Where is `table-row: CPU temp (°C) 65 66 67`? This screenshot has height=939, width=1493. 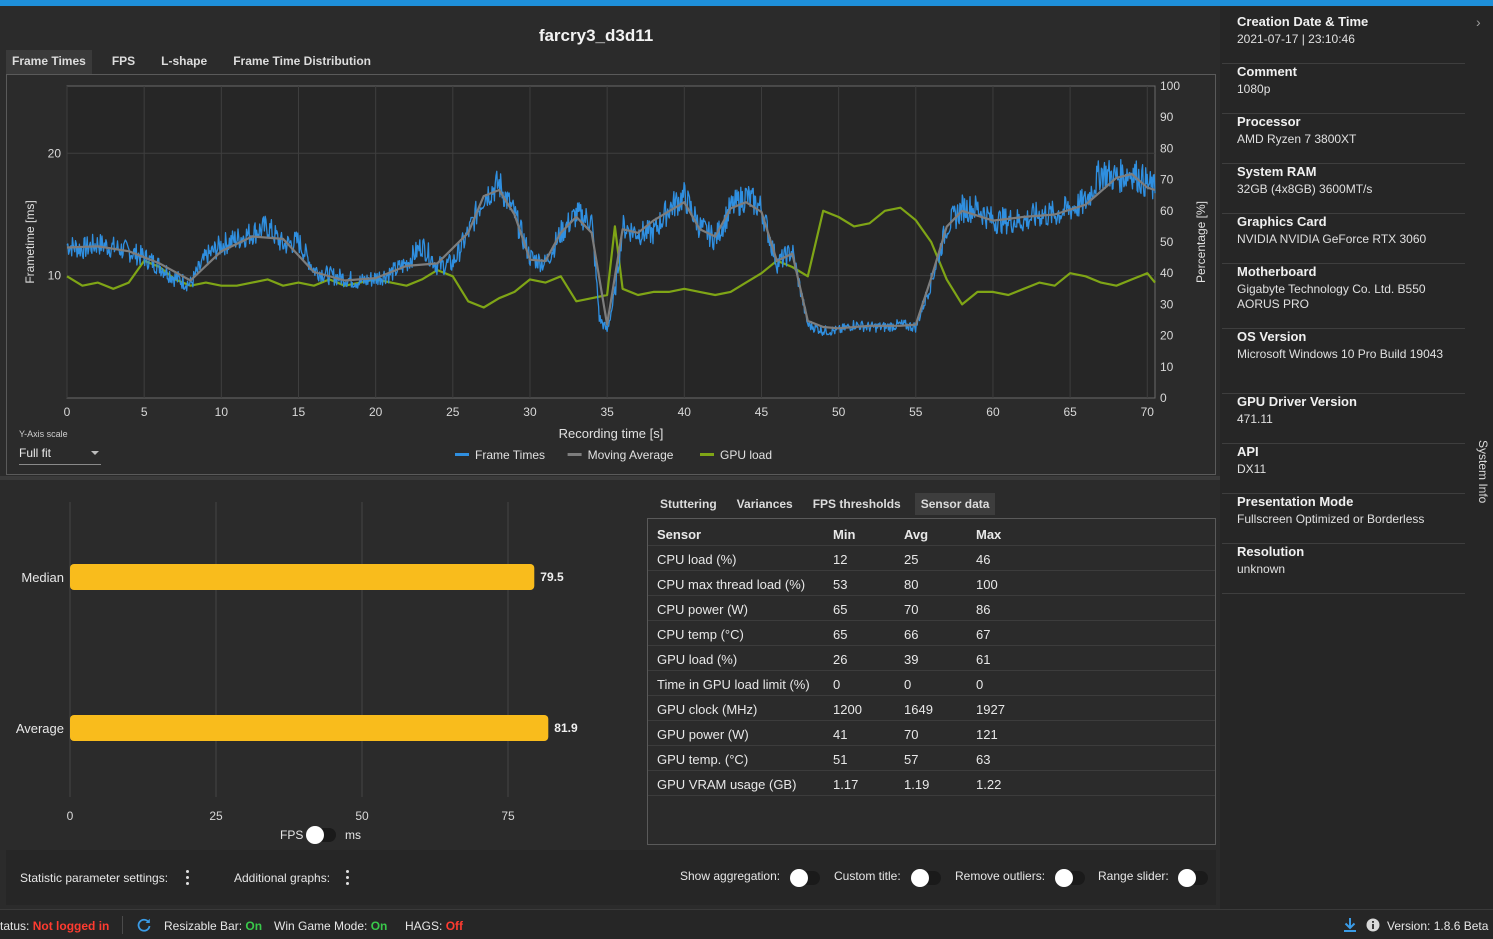
table-row: CPU temp (°C) 65 66 67 is located at coordinates (931, 633).